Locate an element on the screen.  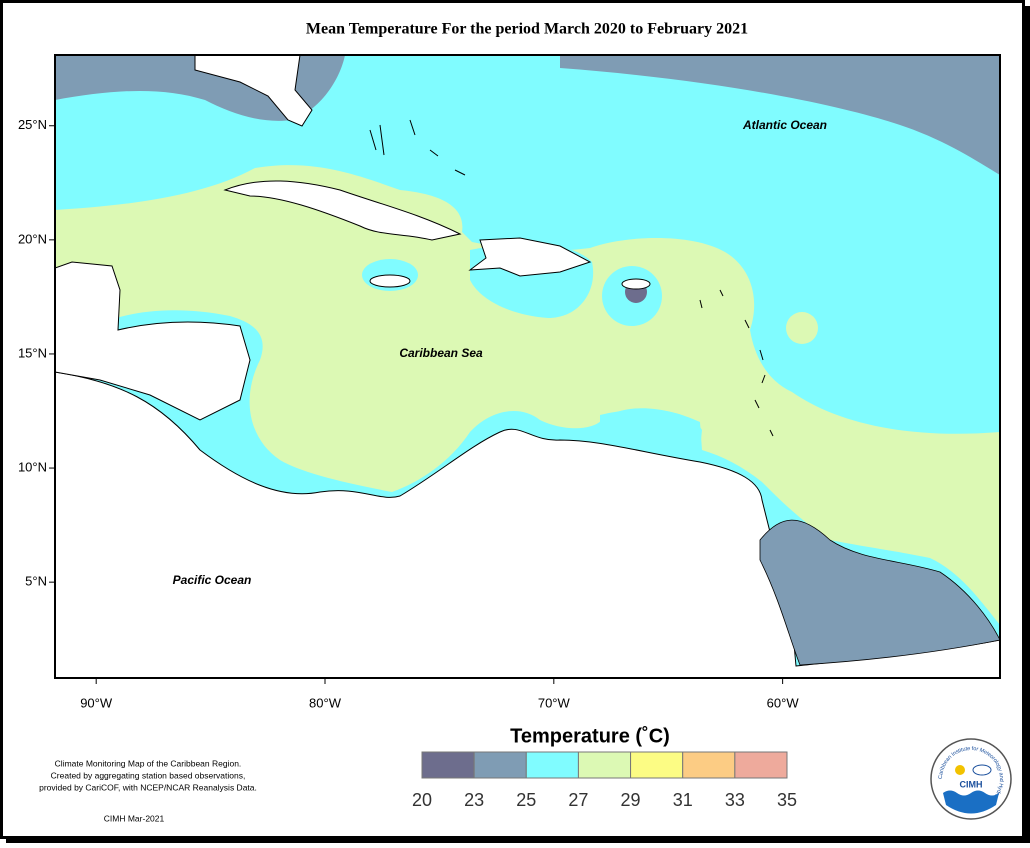
land-hispaniola is located at coordinates (530, 257).